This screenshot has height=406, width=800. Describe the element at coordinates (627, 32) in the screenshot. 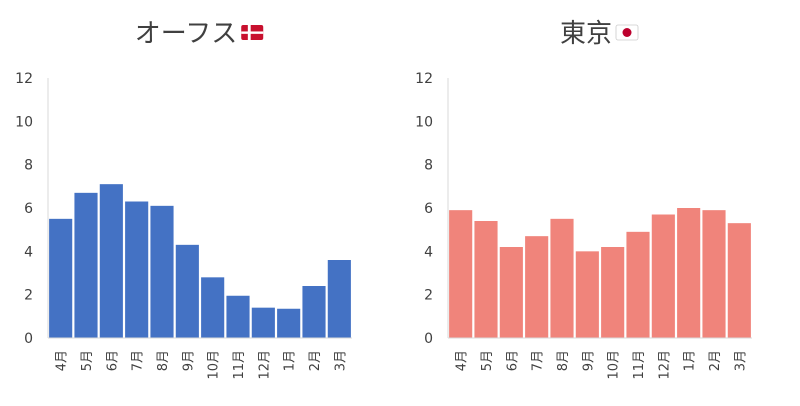

I see `japan-flag-icon` at that location.